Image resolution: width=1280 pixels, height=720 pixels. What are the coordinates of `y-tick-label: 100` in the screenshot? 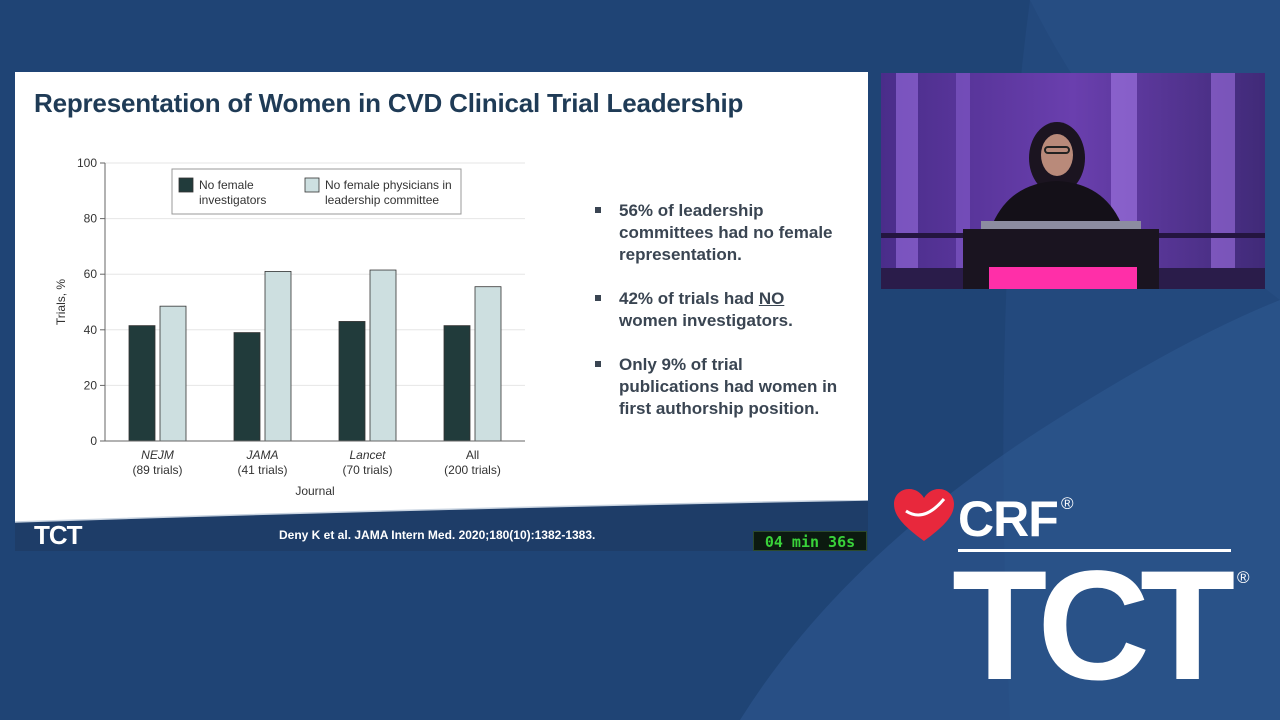 It's located at (87, 163).